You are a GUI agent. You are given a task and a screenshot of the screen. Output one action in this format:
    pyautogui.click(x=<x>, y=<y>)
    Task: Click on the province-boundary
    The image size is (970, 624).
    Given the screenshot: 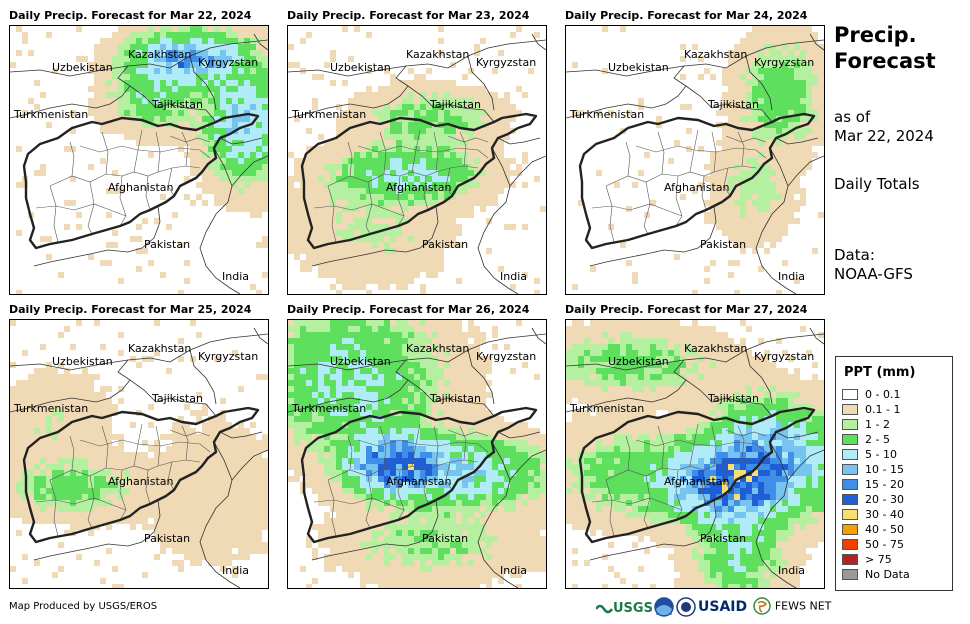 What is the action you would take?
    pyautogui.click(x=171, y=182)
    